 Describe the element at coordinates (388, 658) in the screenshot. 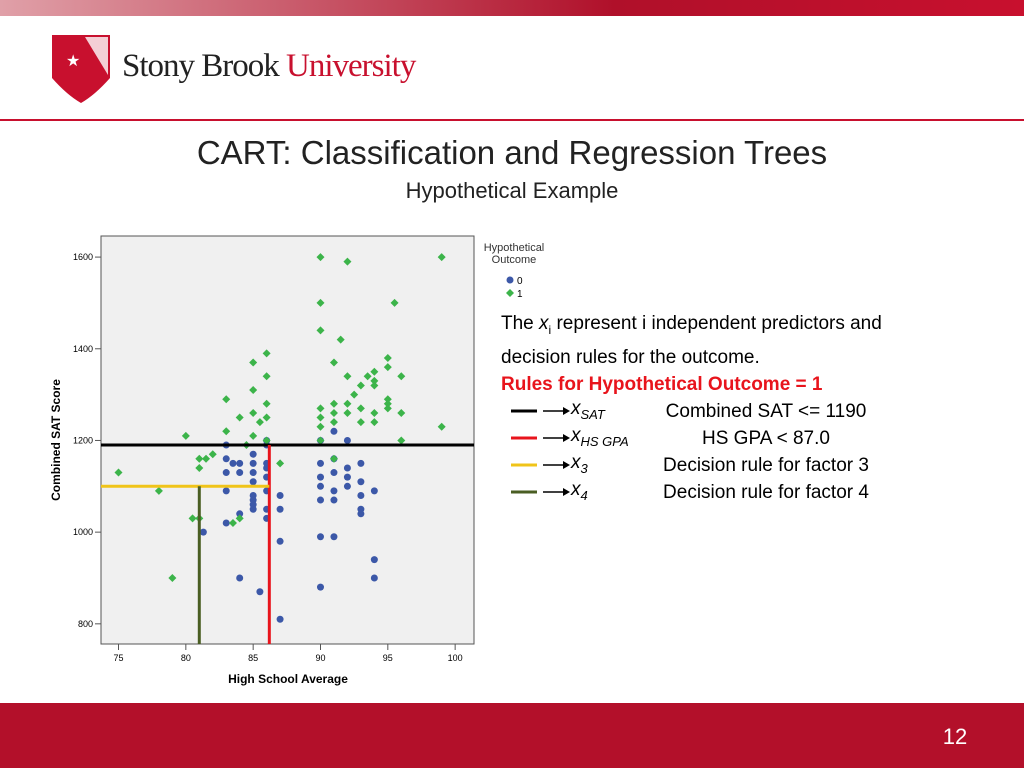

I see `x-tick-label: 95` at that location.